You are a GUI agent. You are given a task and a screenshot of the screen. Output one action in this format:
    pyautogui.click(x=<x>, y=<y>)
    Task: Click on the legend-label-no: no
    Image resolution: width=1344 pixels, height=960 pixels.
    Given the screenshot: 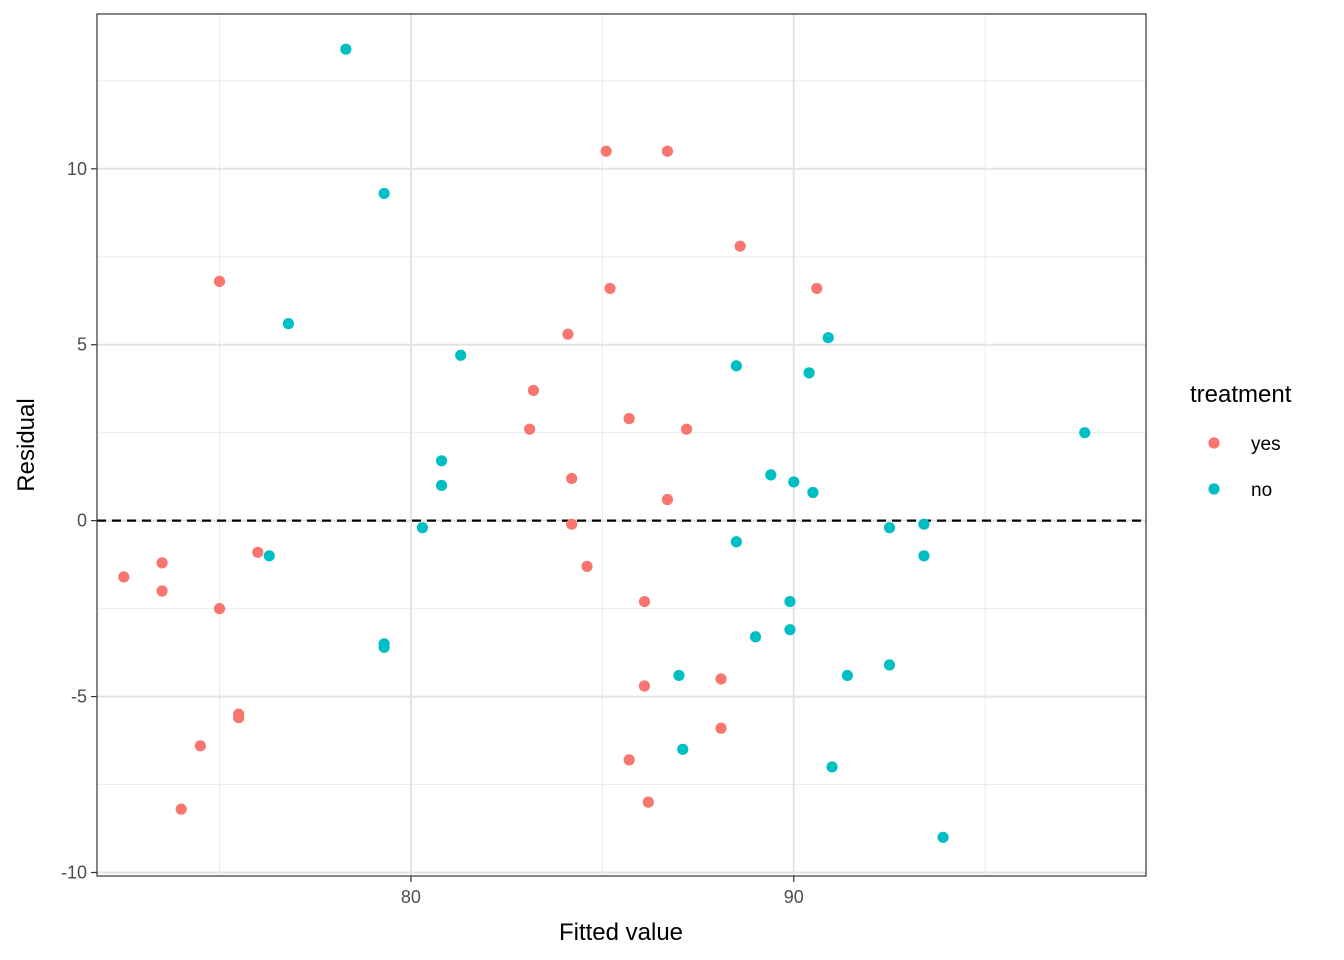 What is the action you would take?
    pyautogui.click(x=1261, y=490)
    